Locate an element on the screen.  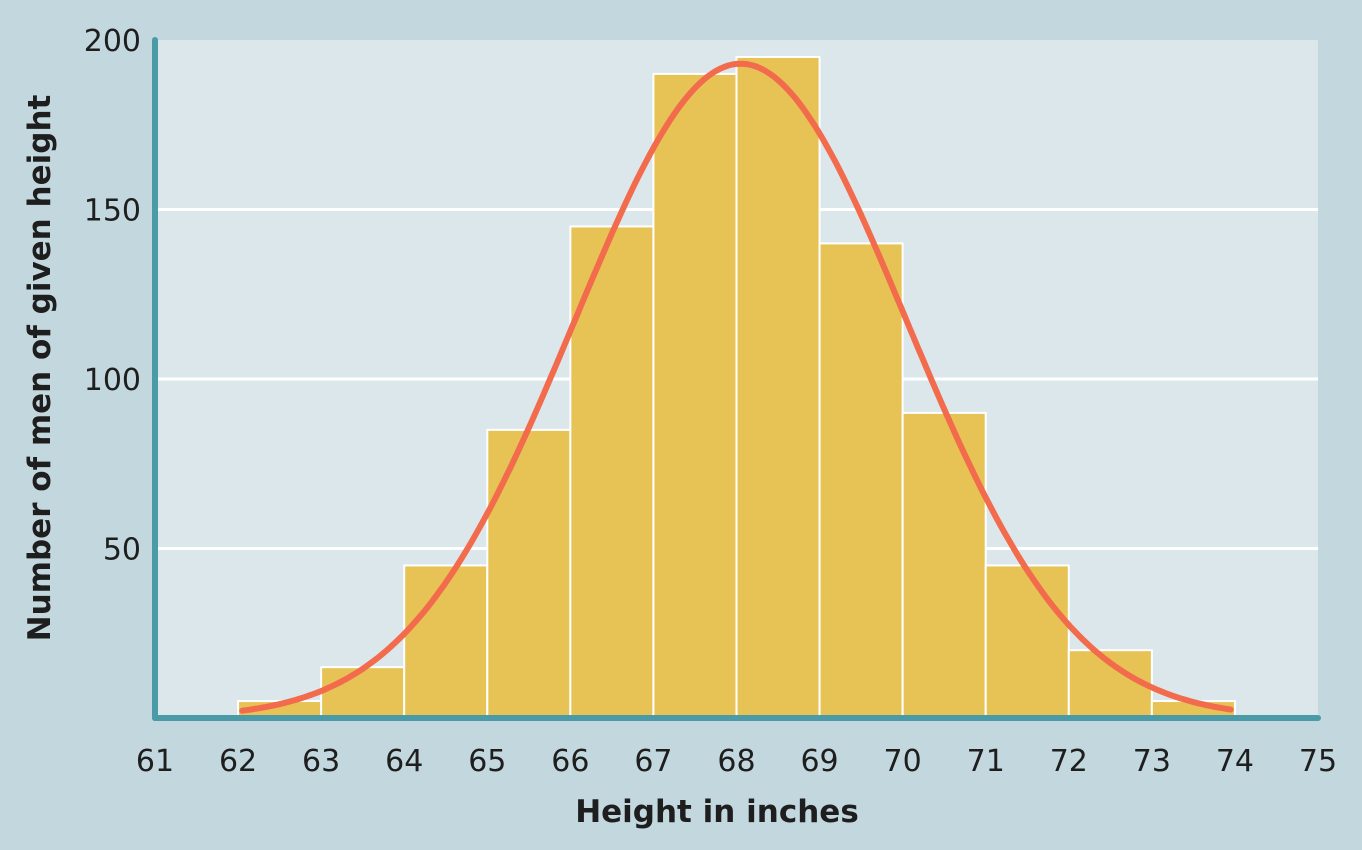
y-tick-labels: 50 100 150 200 is located at coordinates (112, 296).